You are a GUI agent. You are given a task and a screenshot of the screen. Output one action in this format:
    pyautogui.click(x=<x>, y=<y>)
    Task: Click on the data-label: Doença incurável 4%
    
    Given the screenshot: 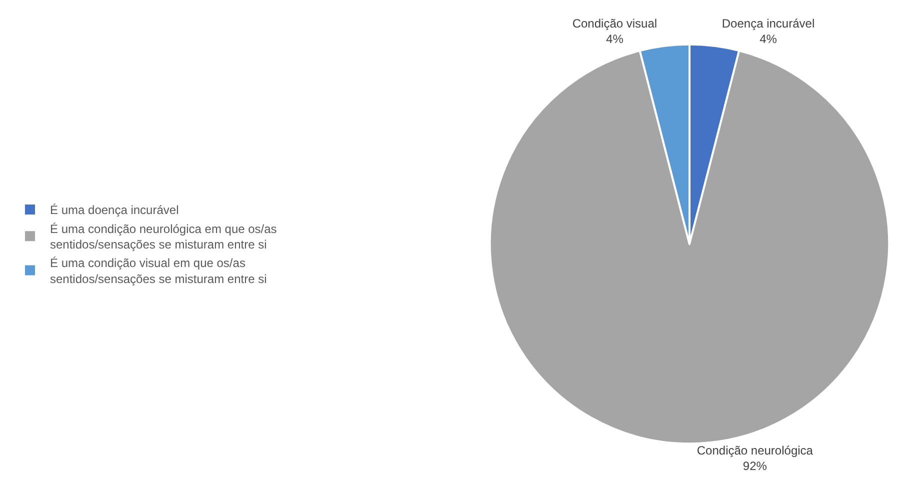 What is the action you would take?
    pyautogui.click(x=768, y=31)
    